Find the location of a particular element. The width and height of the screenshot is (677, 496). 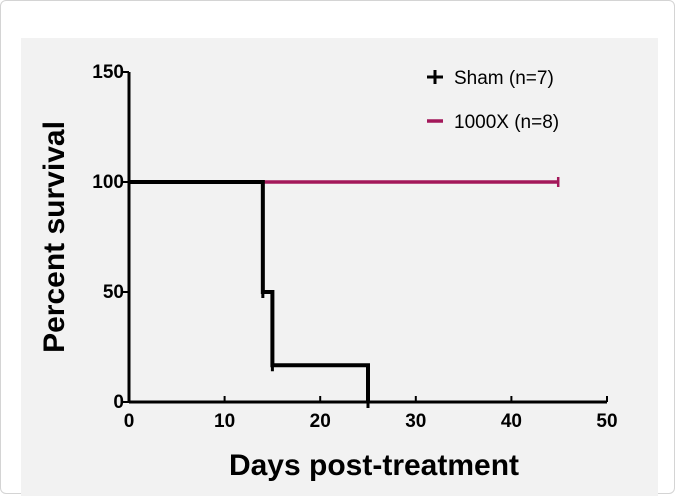

y-tick-label: 100 is located at coordinates (108, 182).